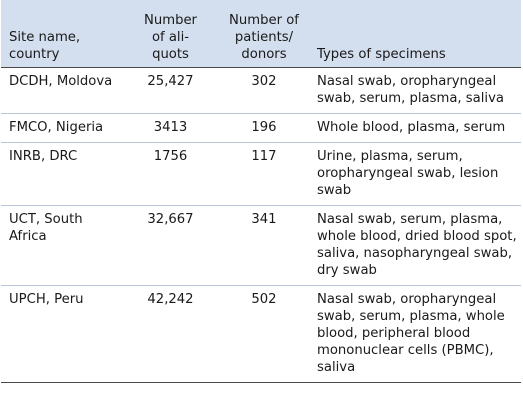  What do you see at coordinates (45, 37) in the screenshot?
I see `header-site-line1: Site name,` at bounding box center [45, 37].